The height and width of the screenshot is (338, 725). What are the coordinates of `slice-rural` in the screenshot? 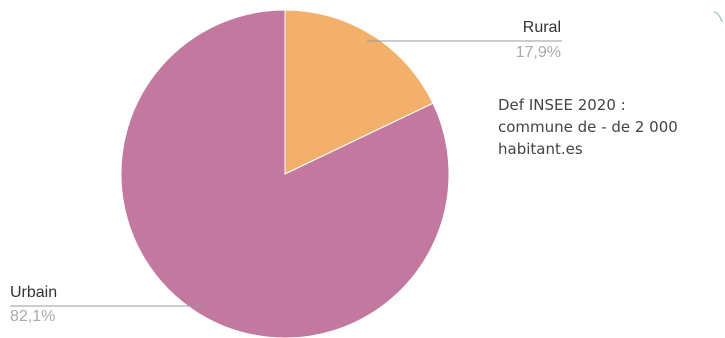 It's located at (359, 92).